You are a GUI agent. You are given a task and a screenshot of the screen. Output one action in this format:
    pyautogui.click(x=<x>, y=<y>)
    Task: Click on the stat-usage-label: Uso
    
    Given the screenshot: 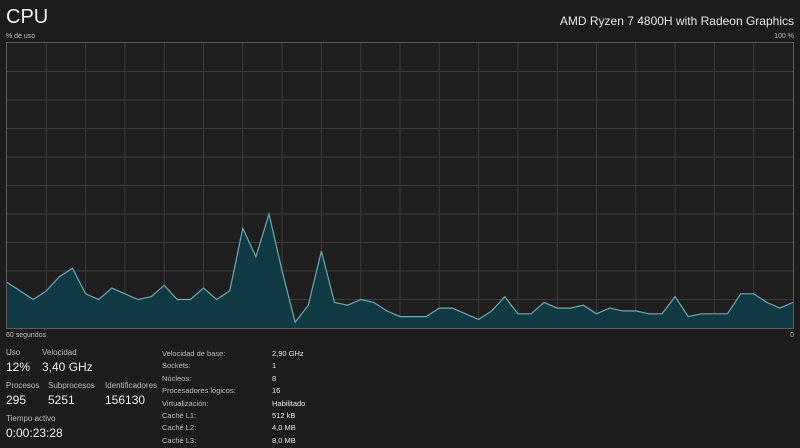 What is the action you would take?
    pyautogui.click(x=13, y=352)
    